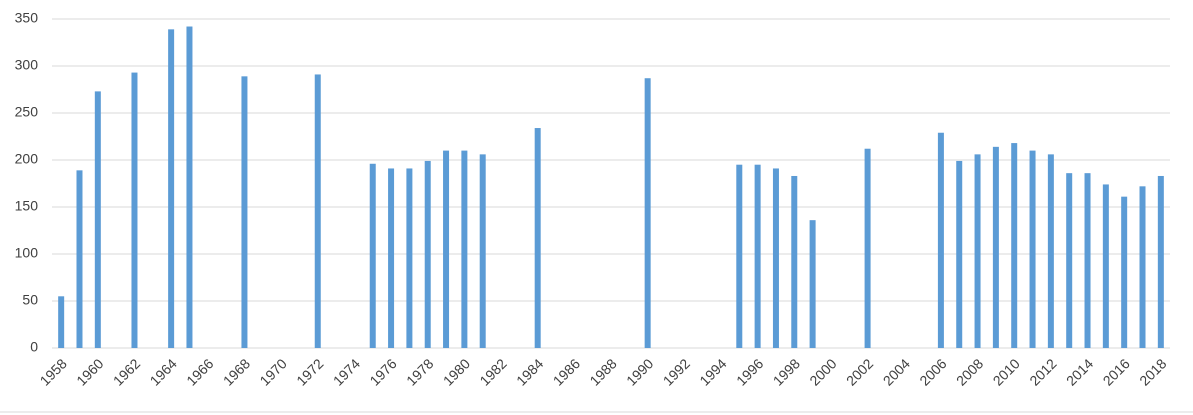  Describe the element at coordinates (786, 371) in the screenshot. I see `x-tick-label: 1998` at that location.